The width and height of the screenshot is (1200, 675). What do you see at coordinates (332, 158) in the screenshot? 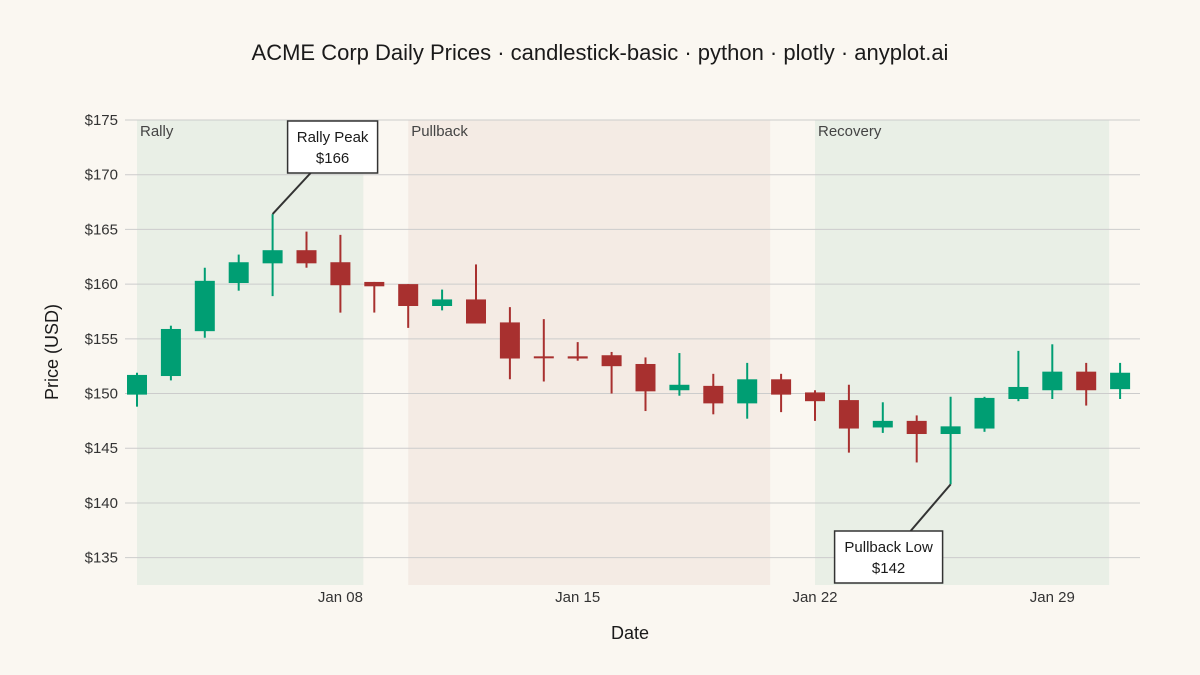
I see `annotation-value: $166` at bounding box center [332, 158].